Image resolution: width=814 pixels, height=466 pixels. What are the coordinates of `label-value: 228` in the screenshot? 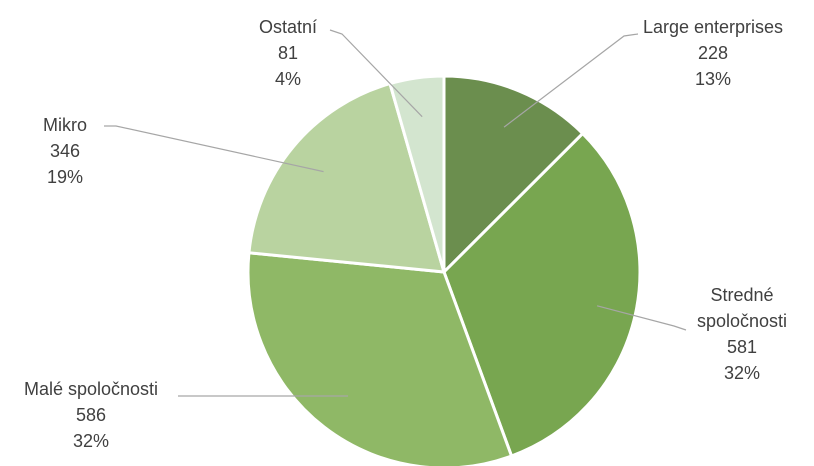 It's located at (713, 53).